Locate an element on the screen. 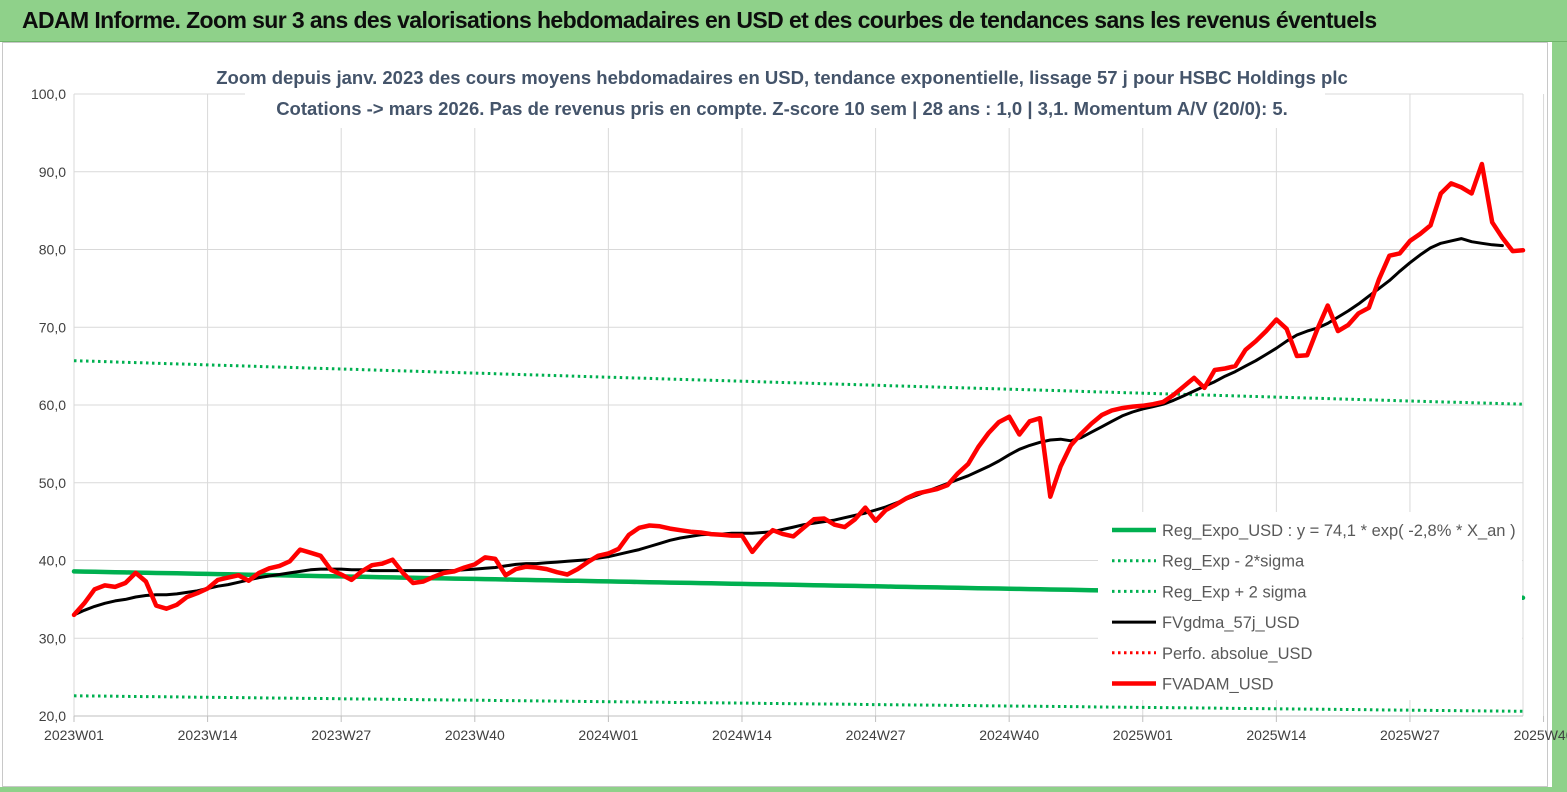 This screenshot has width=1567, height=792. x-tick-label: 2023W40 is located at coordinates (475, 735).